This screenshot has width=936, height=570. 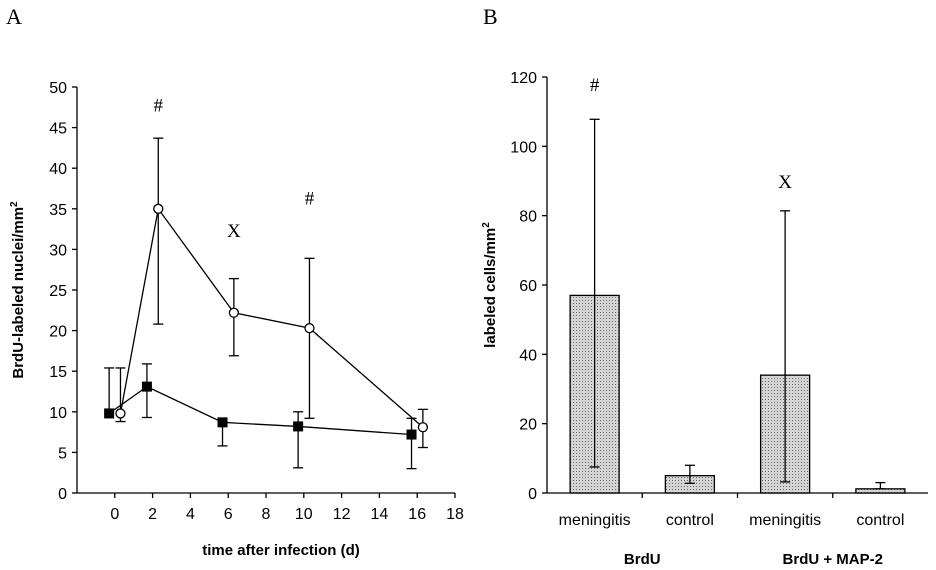 What do you see at coordinates (642, 559) in the screenshot?
I see `group-label: BrdU` at bounding box center [642, 559].